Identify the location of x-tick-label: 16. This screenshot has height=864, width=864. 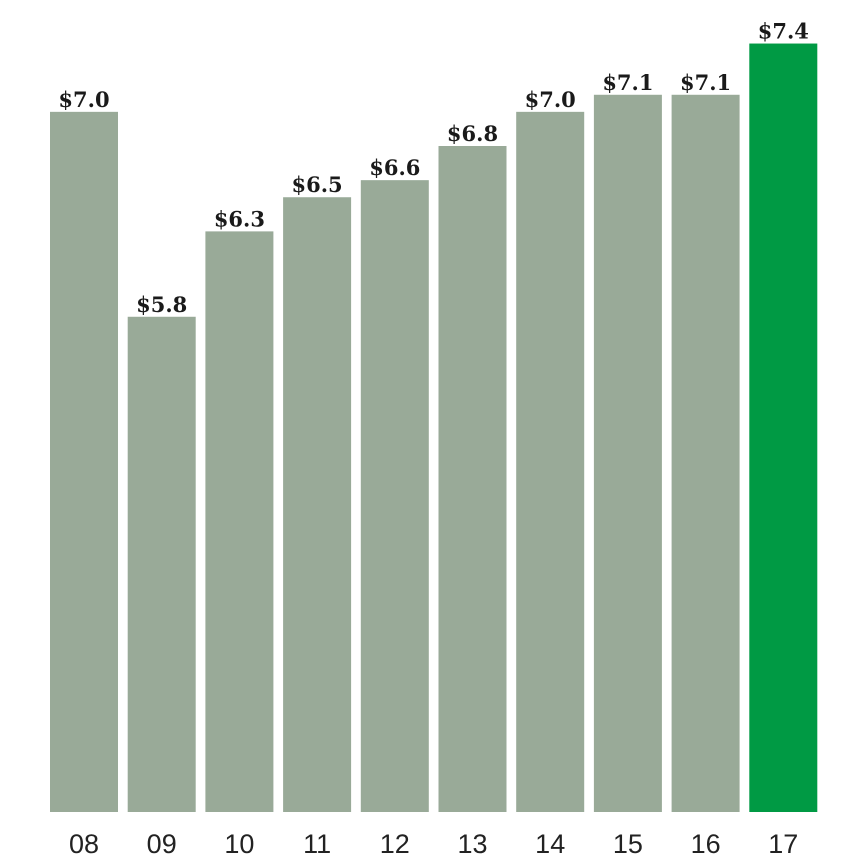
(706, 844).